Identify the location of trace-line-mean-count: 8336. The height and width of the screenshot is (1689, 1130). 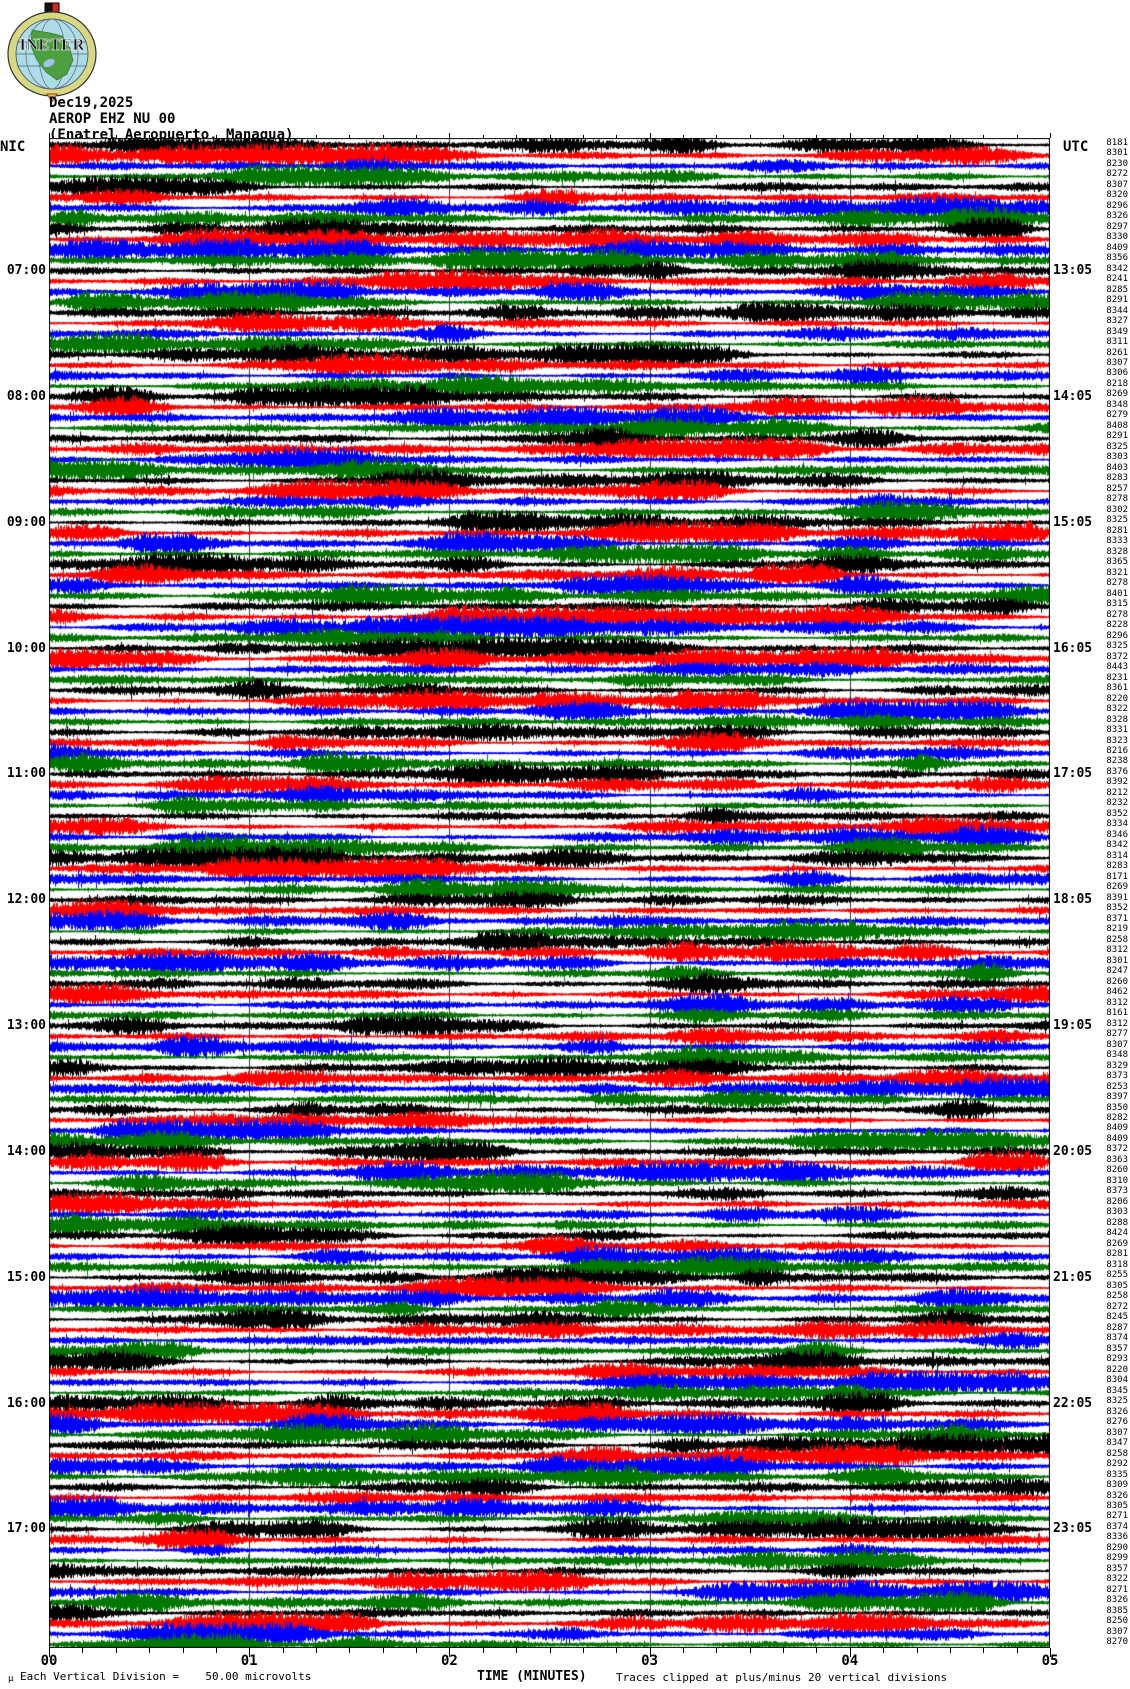
(1117, 1537).